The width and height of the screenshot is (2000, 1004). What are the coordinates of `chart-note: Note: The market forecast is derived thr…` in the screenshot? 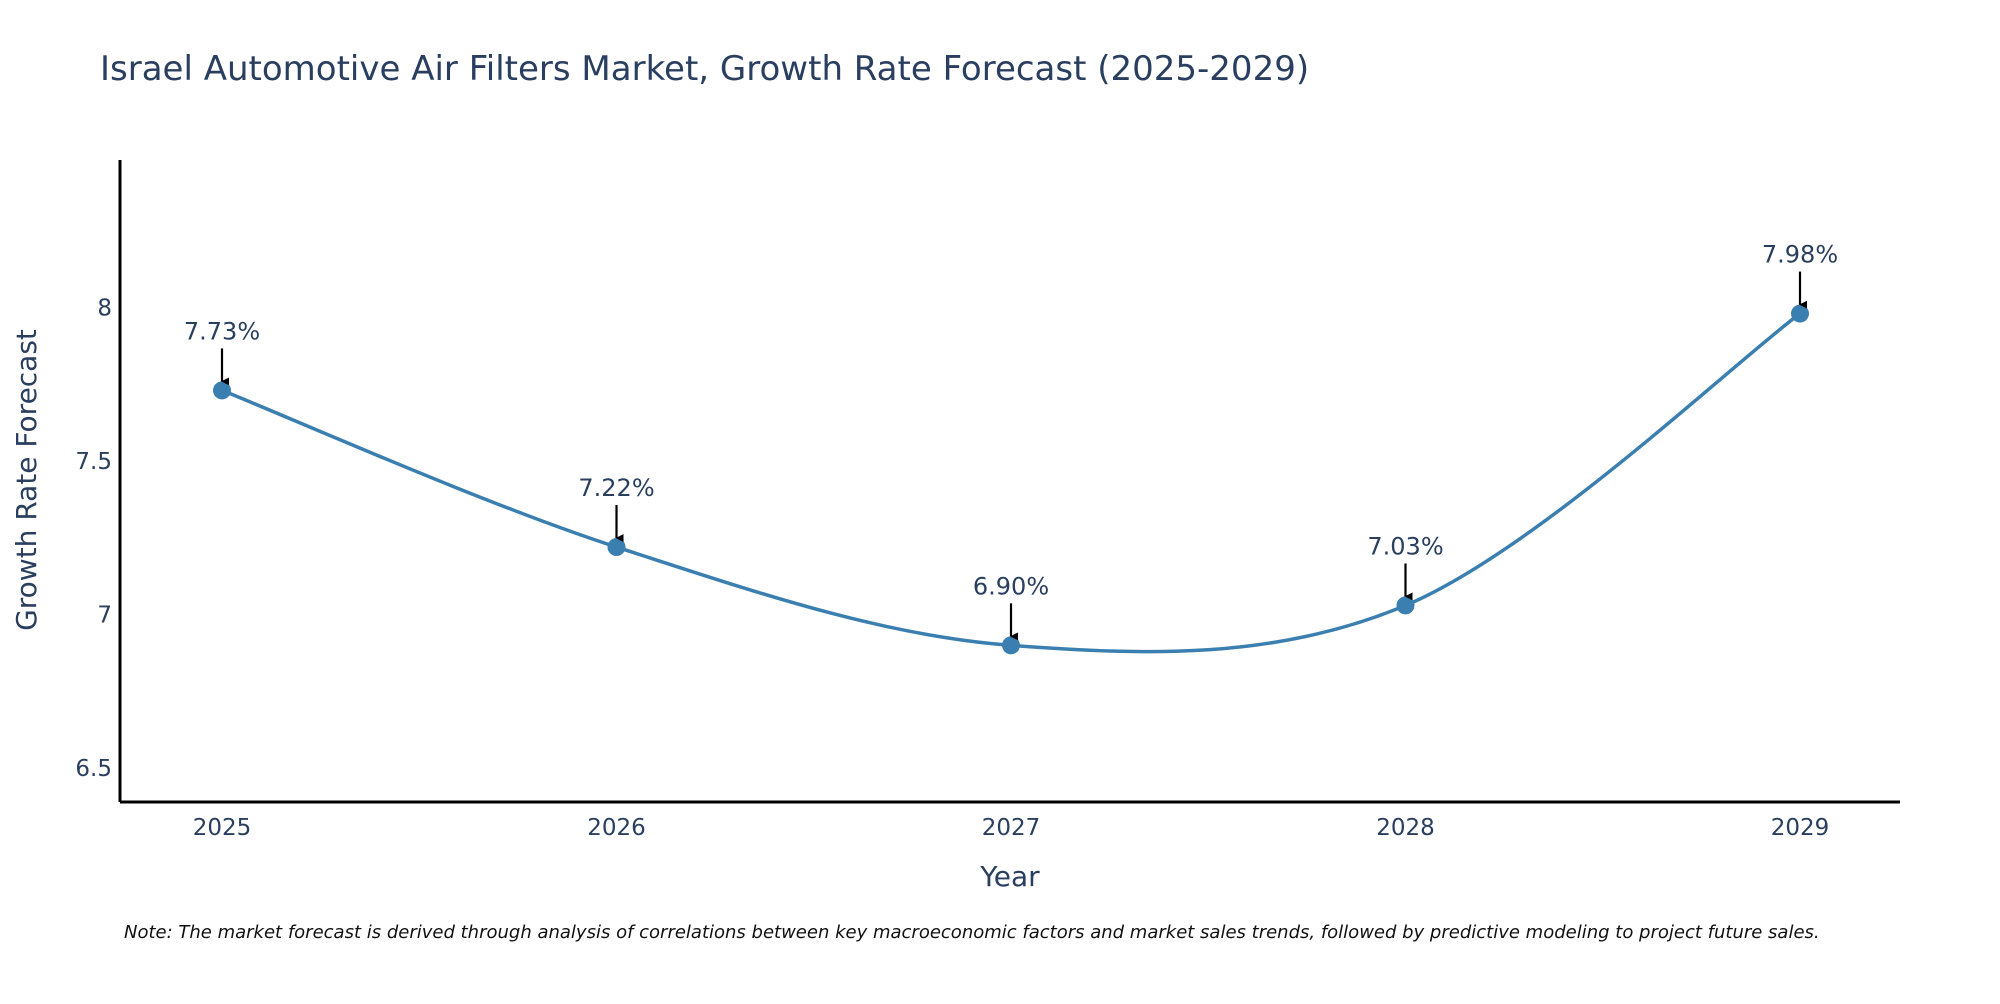 It's located at (972, 932).